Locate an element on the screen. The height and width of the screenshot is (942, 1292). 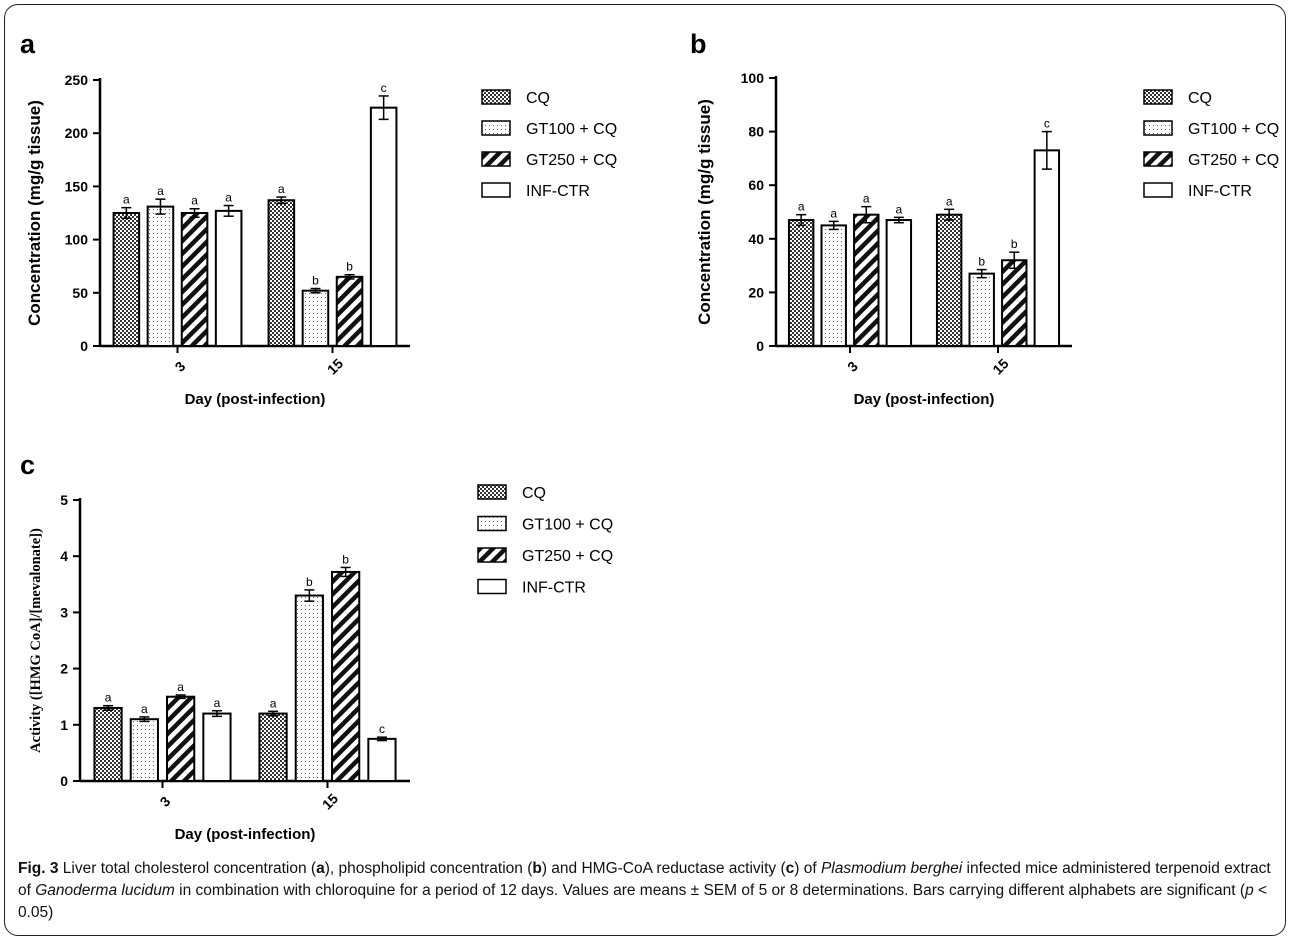
y-tick-label: 20 is located at coordinates (756, 292).